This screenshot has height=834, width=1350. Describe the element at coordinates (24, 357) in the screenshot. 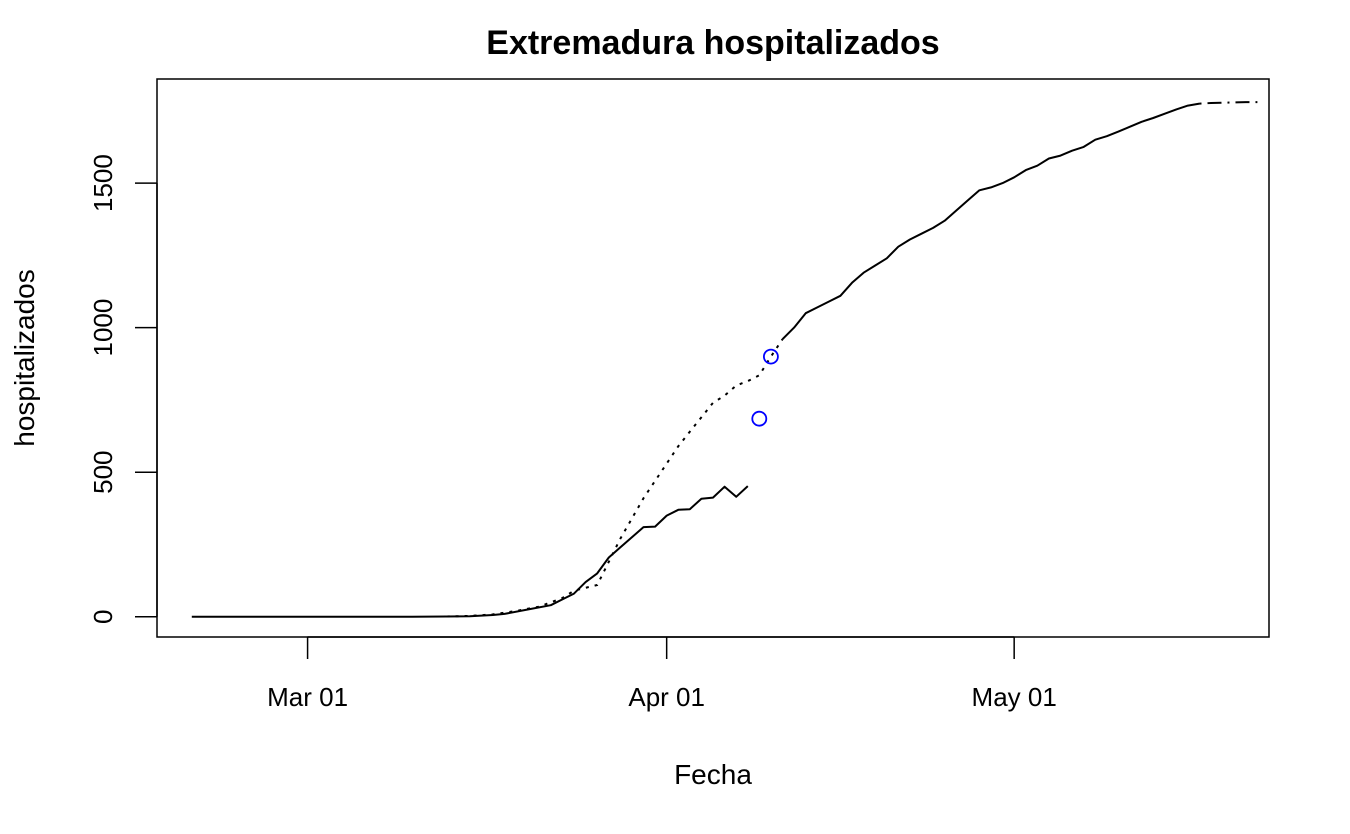

I see `y-axis-label: hospitalizados` at that location.